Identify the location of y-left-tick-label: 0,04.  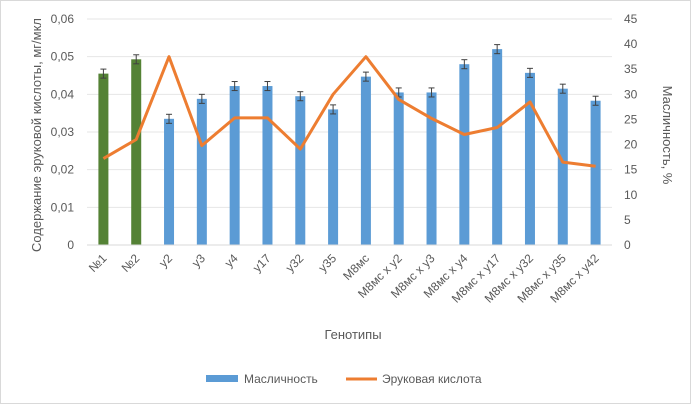
(63, 94).